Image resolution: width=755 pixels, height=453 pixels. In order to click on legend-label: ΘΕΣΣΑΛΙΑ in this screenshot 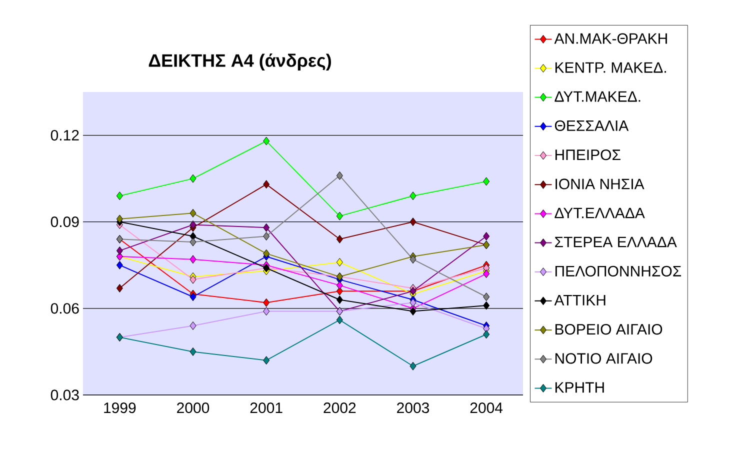, I will do `click(591, 125)`.